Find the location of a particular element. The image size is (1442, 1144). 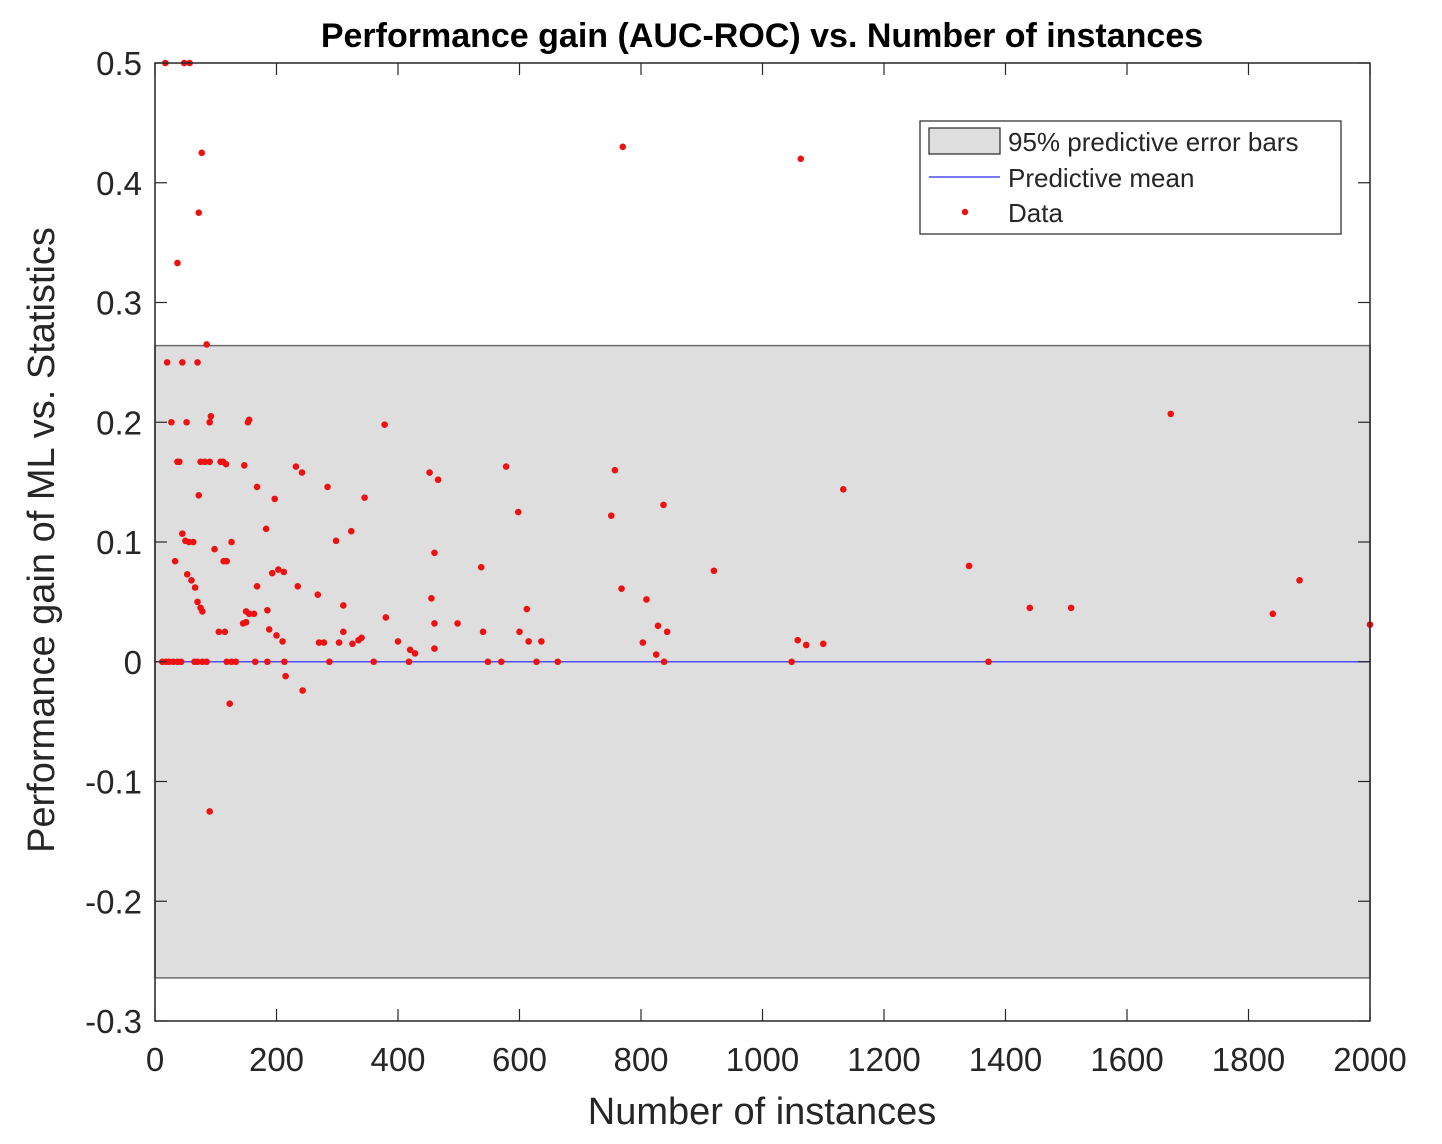

y-tick-label: 0.5 is located at coordinates (119, 63).